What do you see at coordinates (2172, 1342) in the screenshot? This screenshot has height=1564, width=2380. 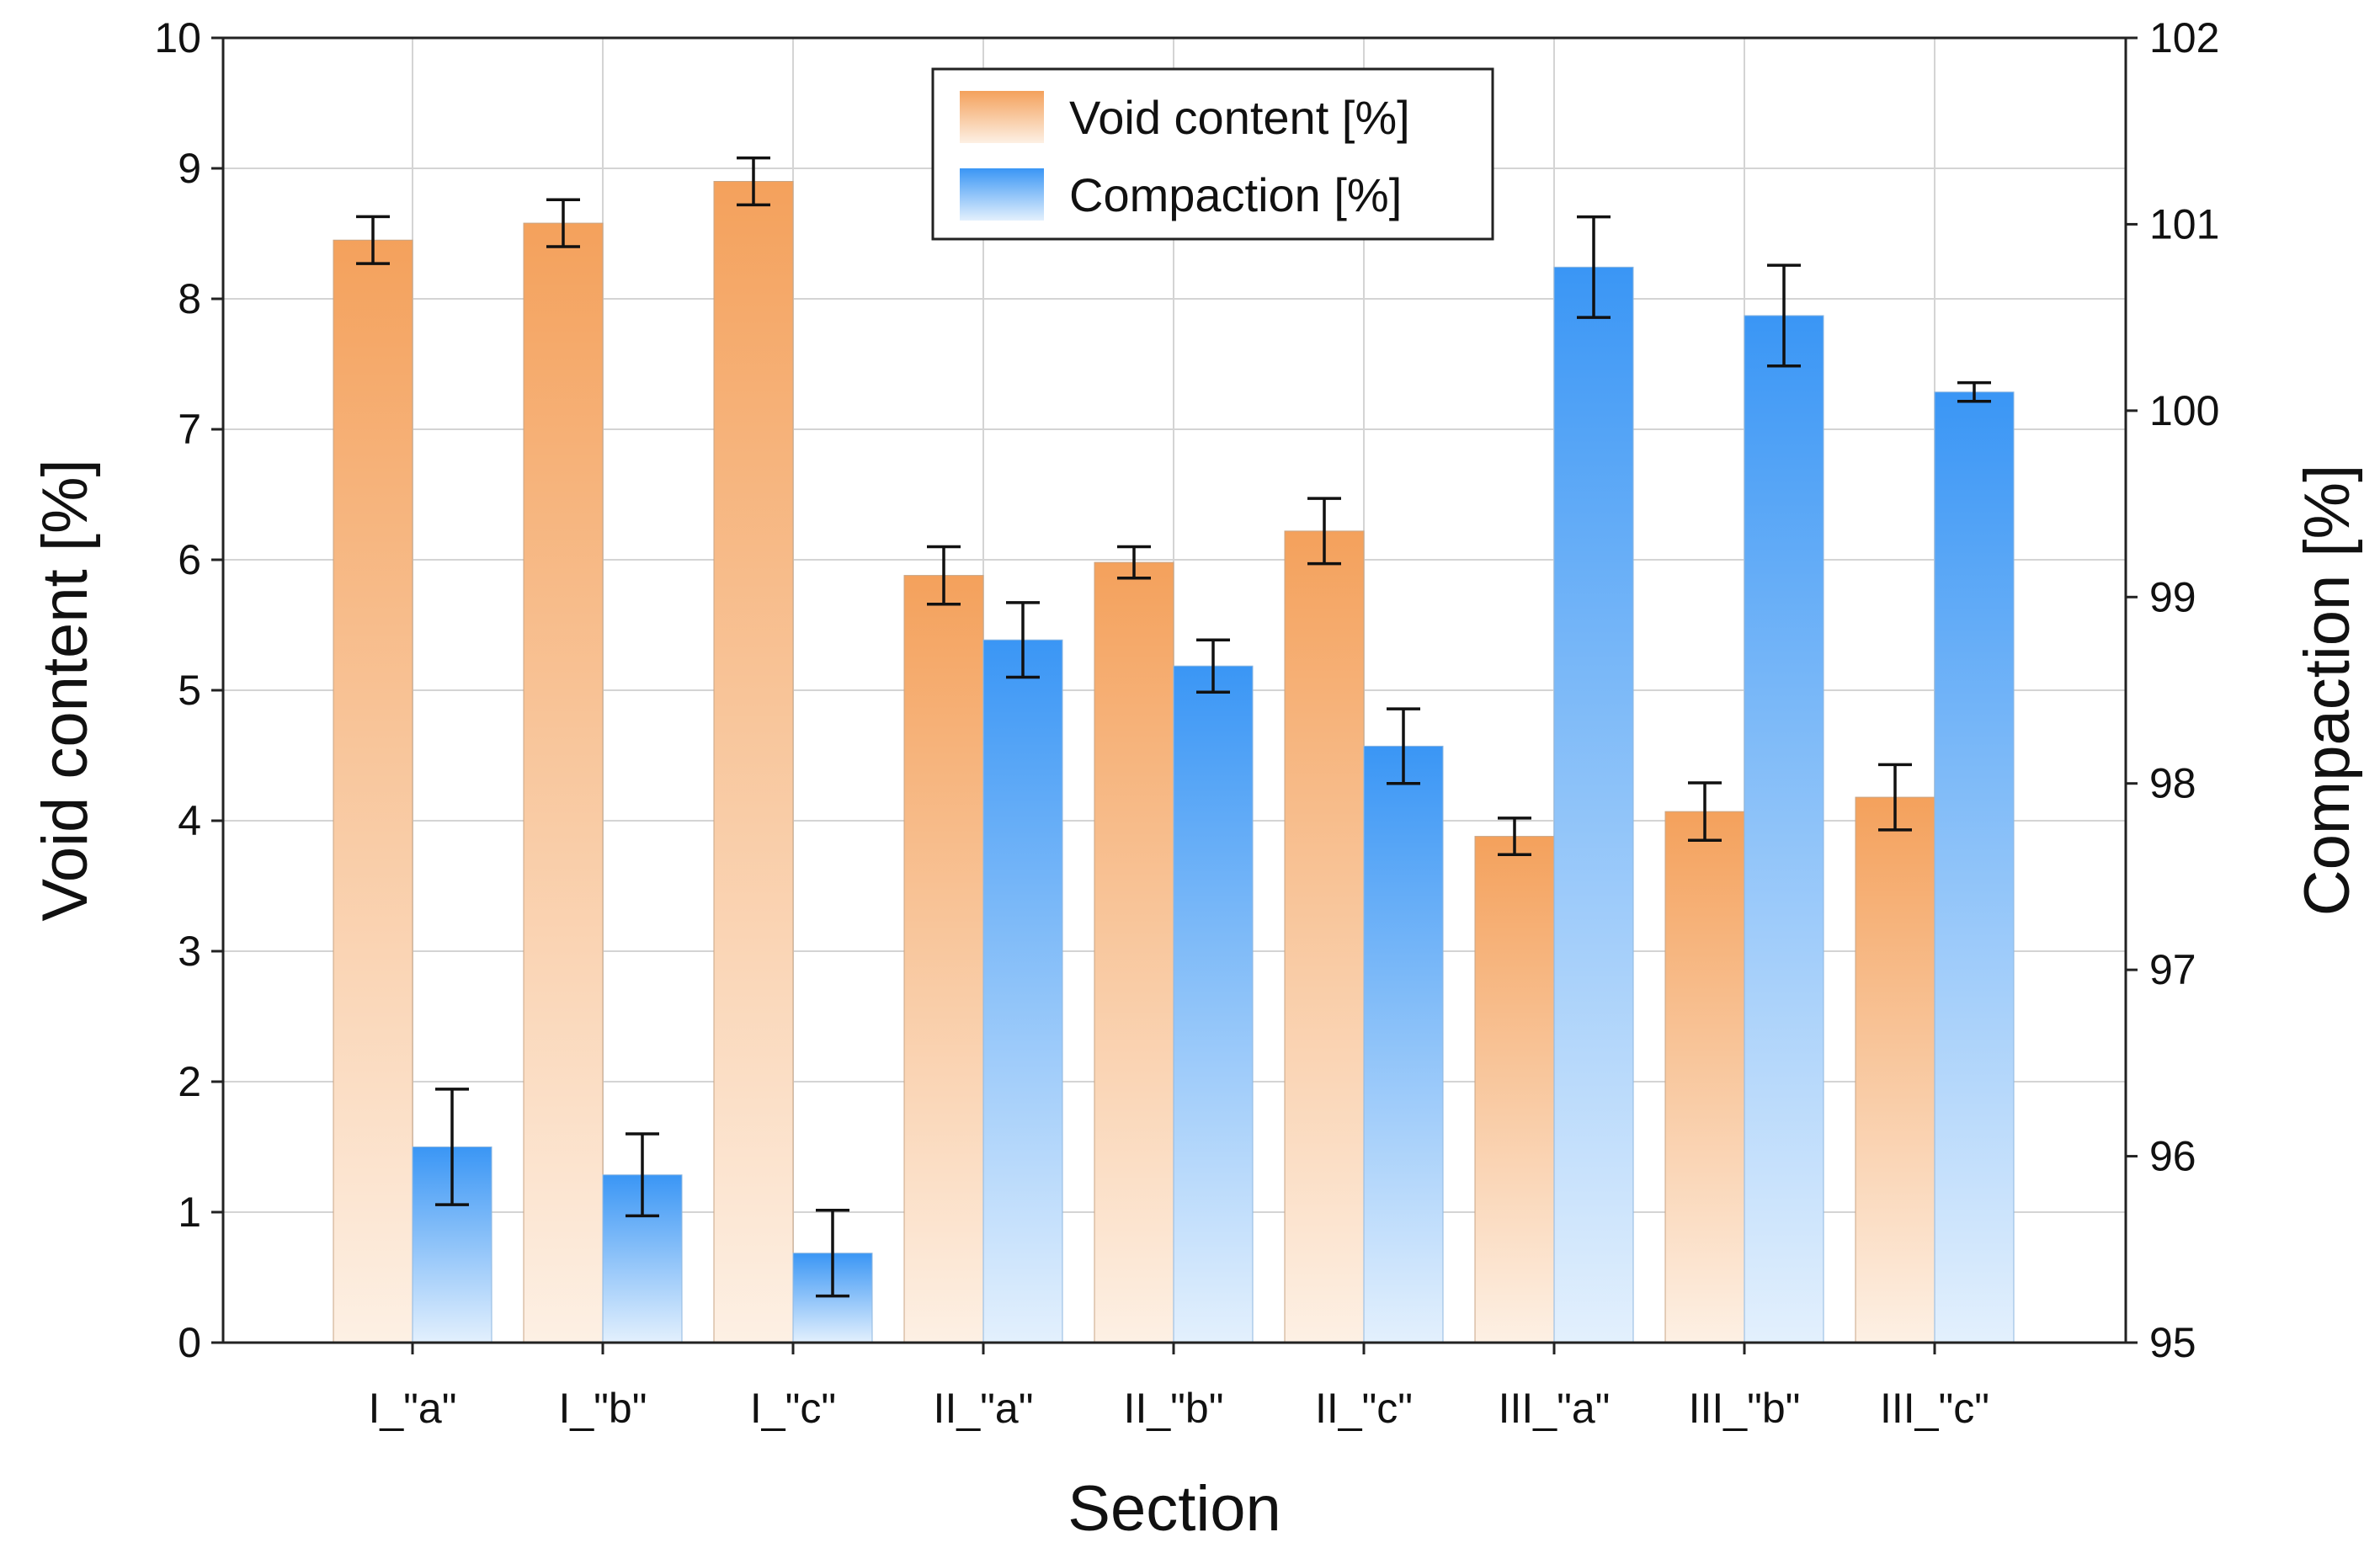 I see `y-right-tick-label: 95` at bounding box center [2172, 1342].